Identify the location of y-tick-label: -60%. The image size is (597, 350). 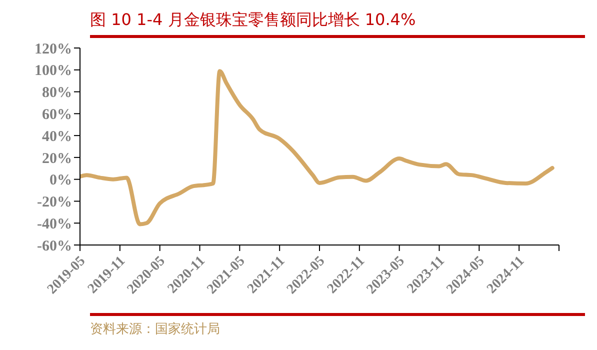
(54, 246).